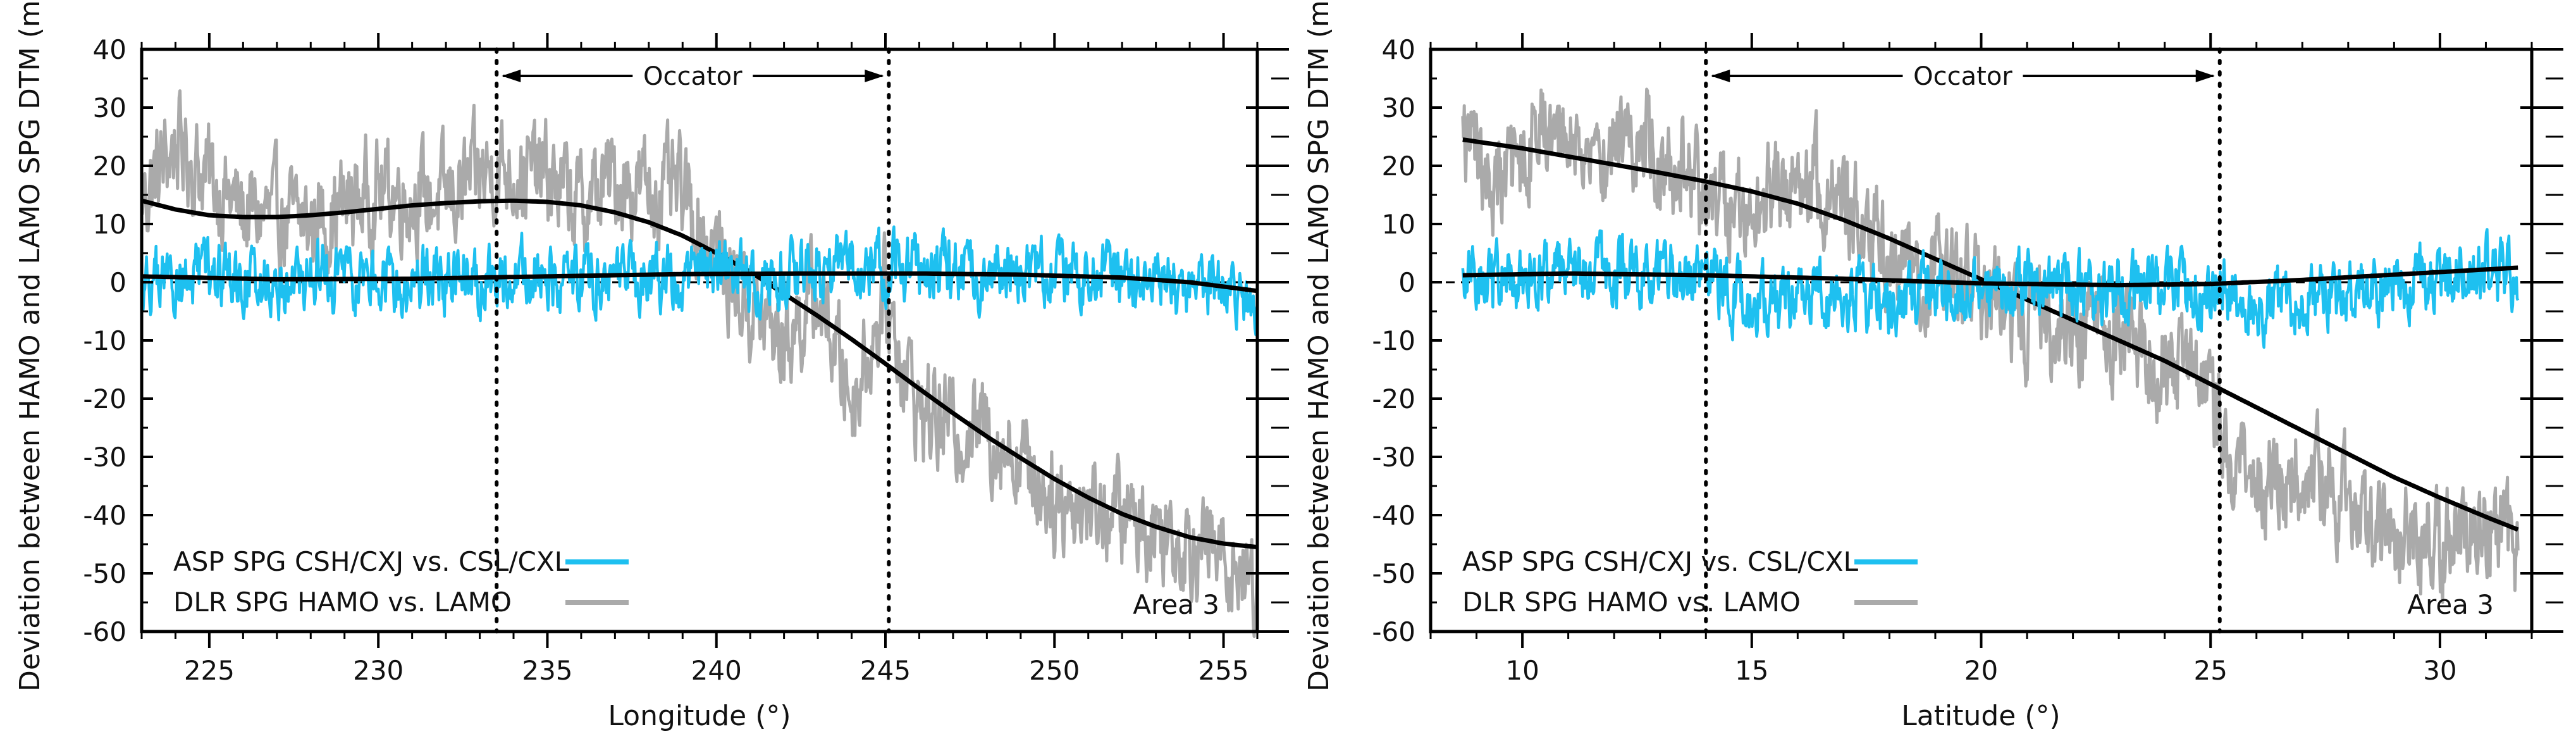 The image size is (2576, 741). What do you see at coordinates (2210, 670) in the screenshot?
I see `x-tick-label: 25` at bounding box center [2210, 670].